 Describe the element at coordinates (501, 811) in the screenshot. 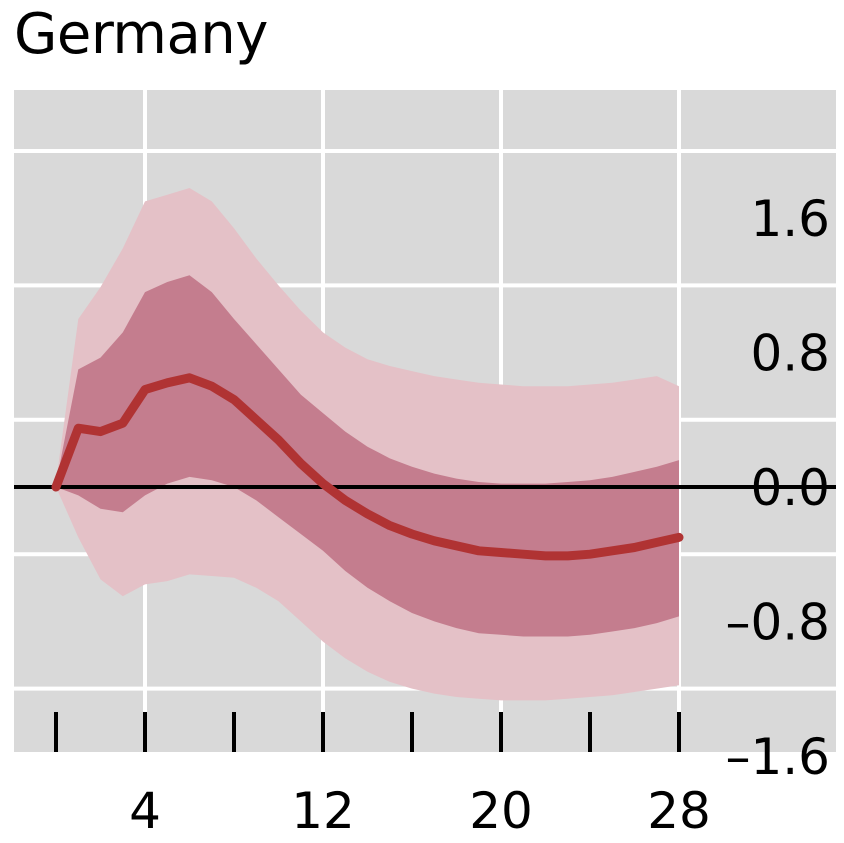

I see `x-tick-label: 20` at that location.